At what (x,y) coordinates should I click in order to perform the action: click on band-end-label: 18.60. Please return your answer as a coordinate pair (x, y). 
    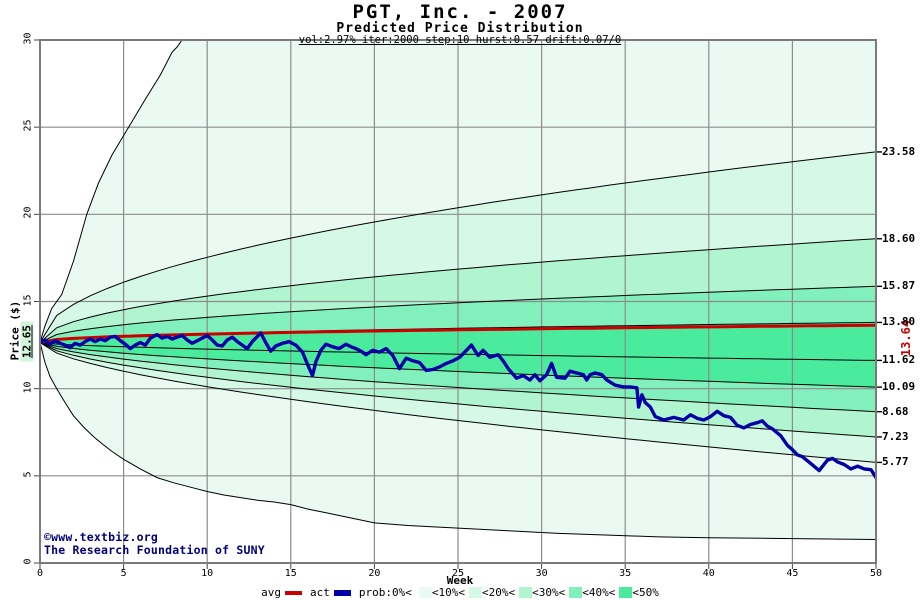
    Looking at the image, I should click on (899, 238).